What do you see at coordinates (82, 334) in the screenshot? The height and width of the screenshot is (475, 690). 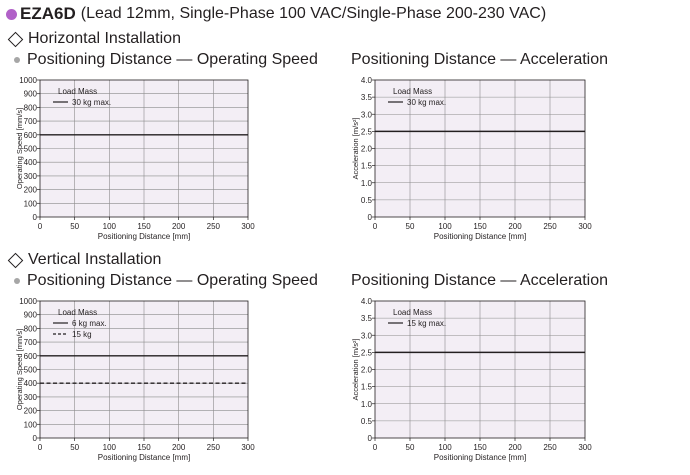 I see `legend-label: 15 kg` at bounding box center [82, 334].